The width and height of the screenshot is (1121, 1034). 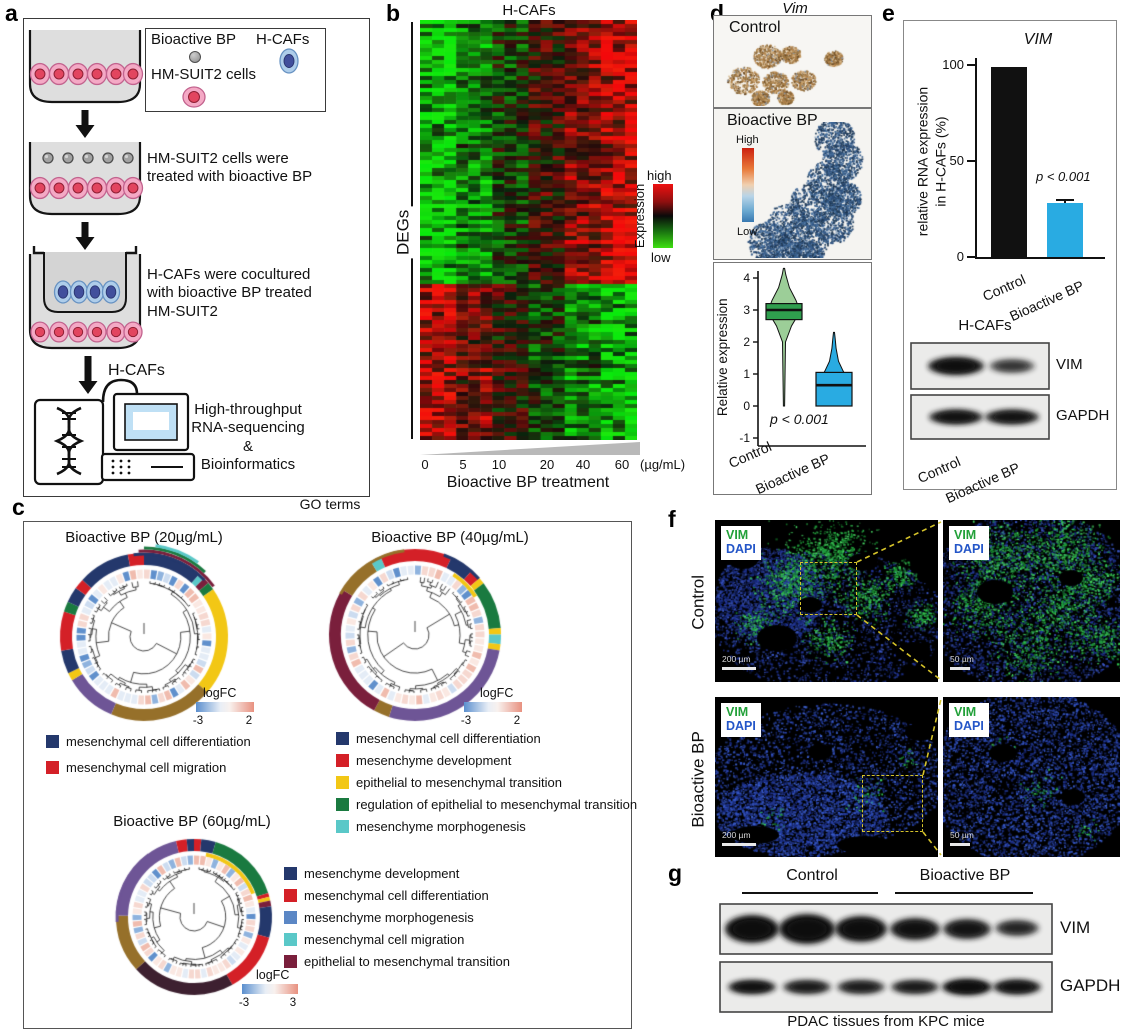 What do you see at coordinates (661, 257) in the screenshot?
I see `colorbar-low-label: low` at bounding box center [661, 257].